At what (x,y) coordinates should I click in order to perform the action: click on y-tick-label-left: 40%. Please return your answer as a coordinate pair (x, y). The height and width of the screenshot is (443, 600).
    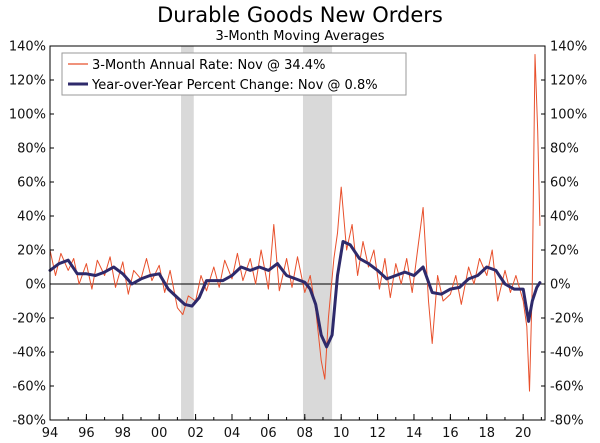
    Looking at the image, I should click on (31, 217).